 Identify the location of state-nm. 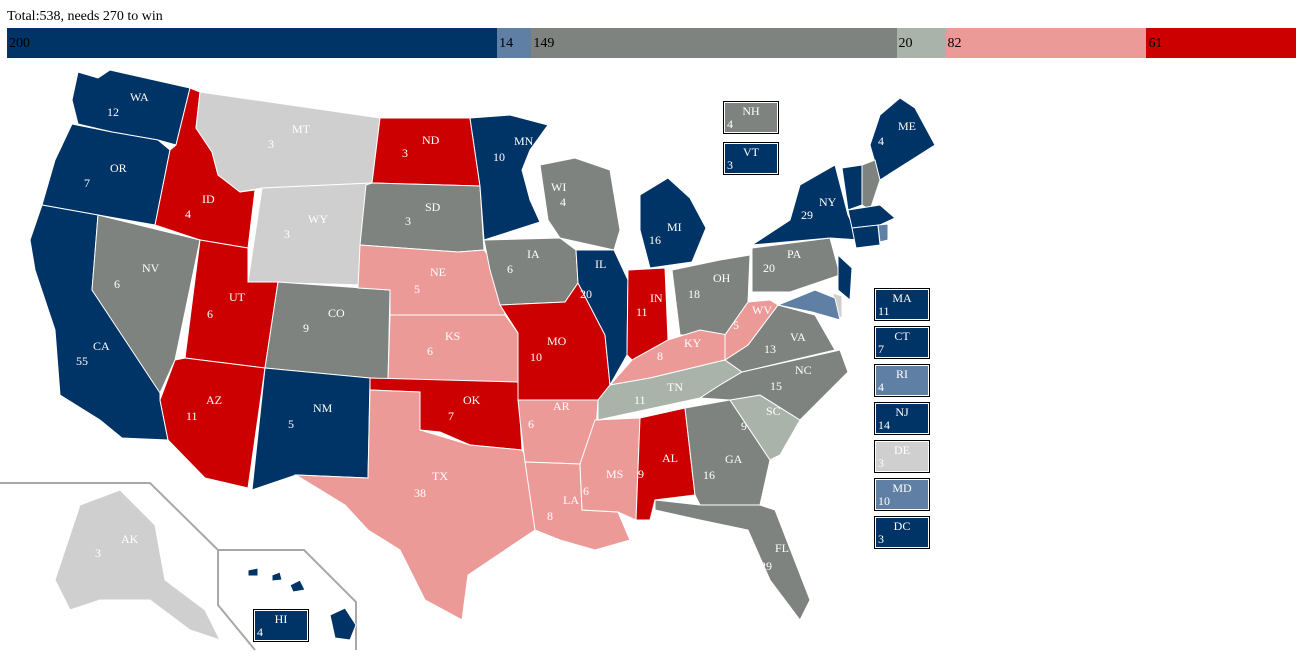
(311, 429).